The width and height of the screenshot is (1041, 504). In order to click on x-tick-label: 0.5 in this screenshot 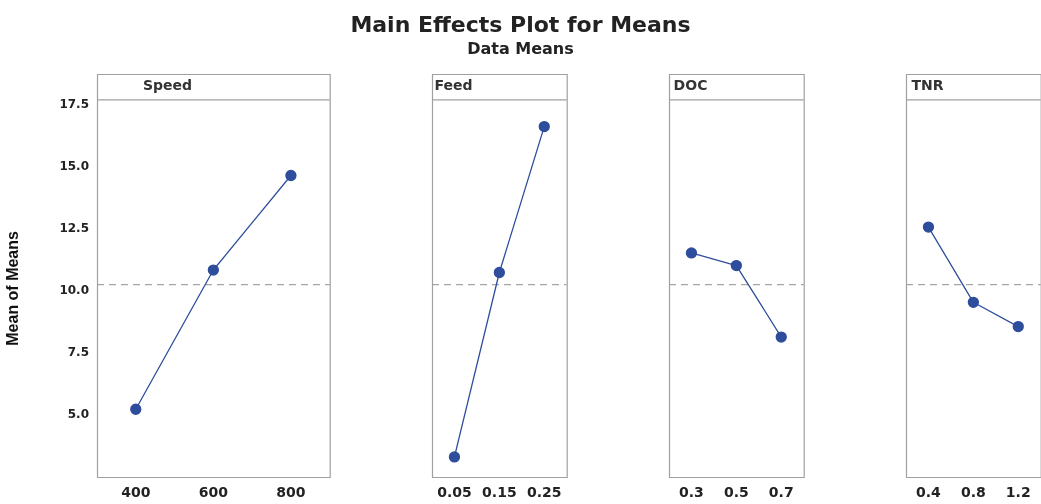, I will do `click(736, 492)`.